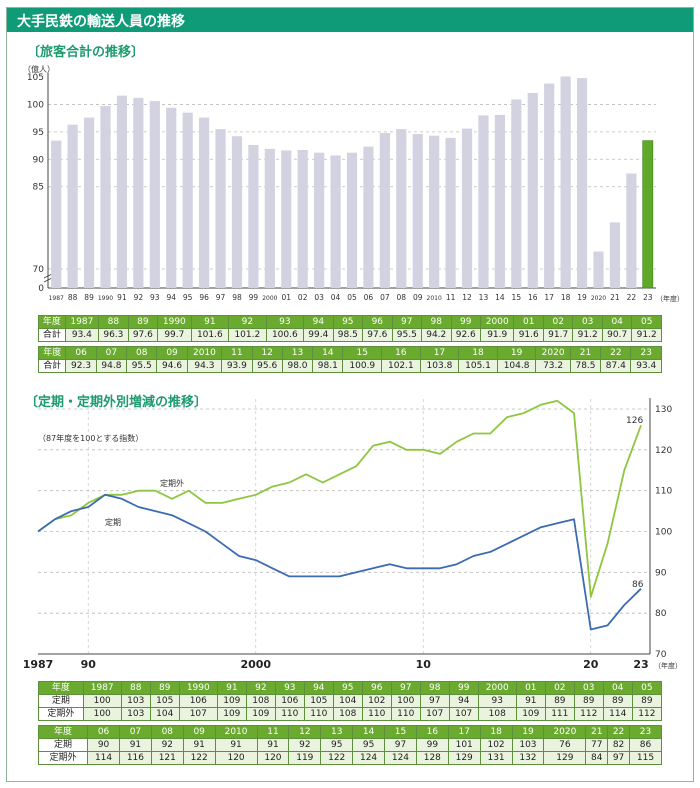 Image resolution: width=700 pixels, height=788 pixels. Describe the element at coordinates (646, 335) in the screenshot. I see `table-cell: 91.2` at that location.